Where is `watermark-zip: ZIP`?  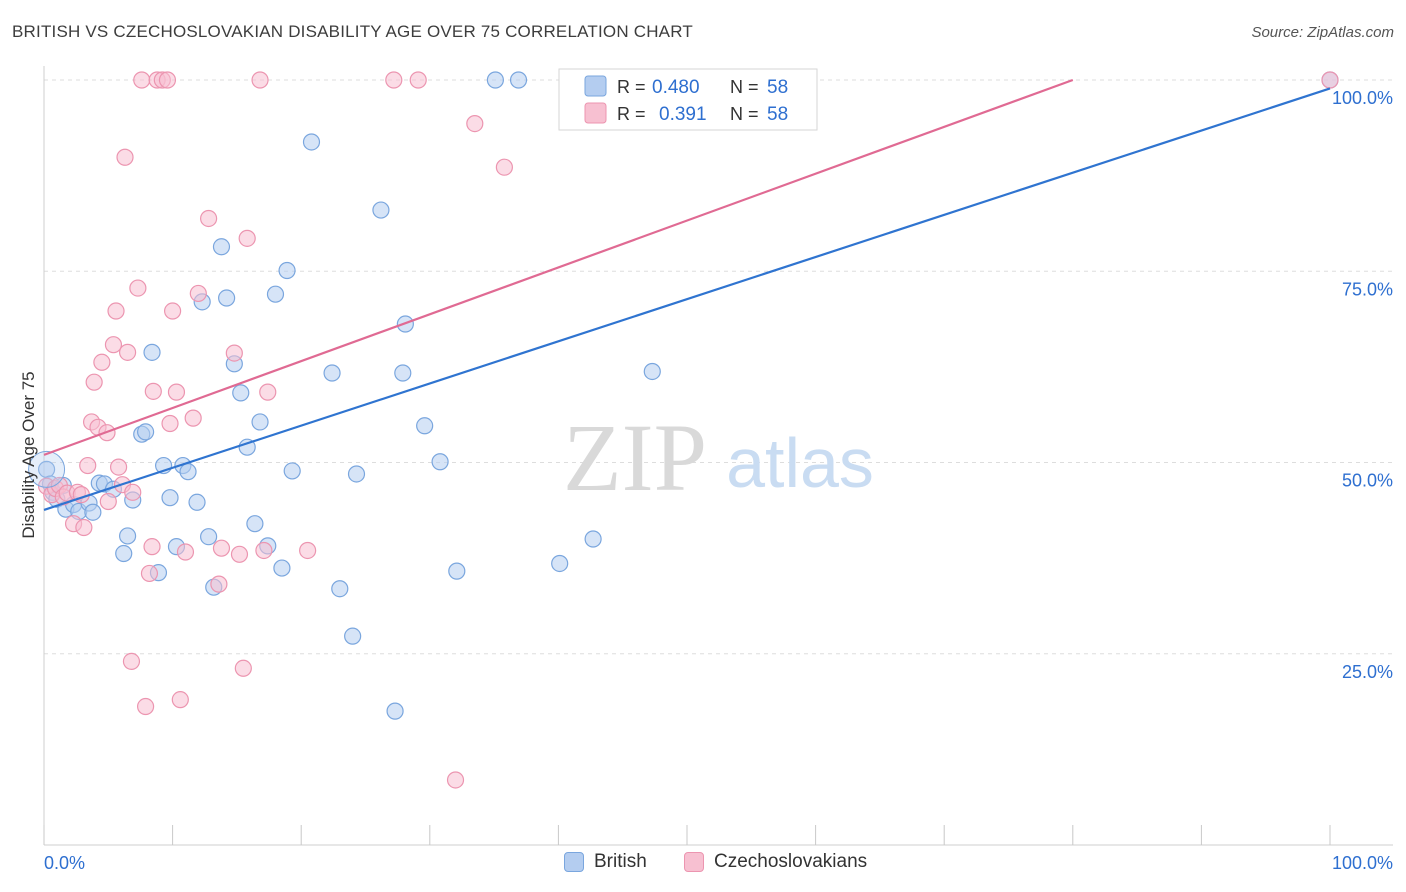
watermark-zip: ZIP is located at coordinates (635, 457).